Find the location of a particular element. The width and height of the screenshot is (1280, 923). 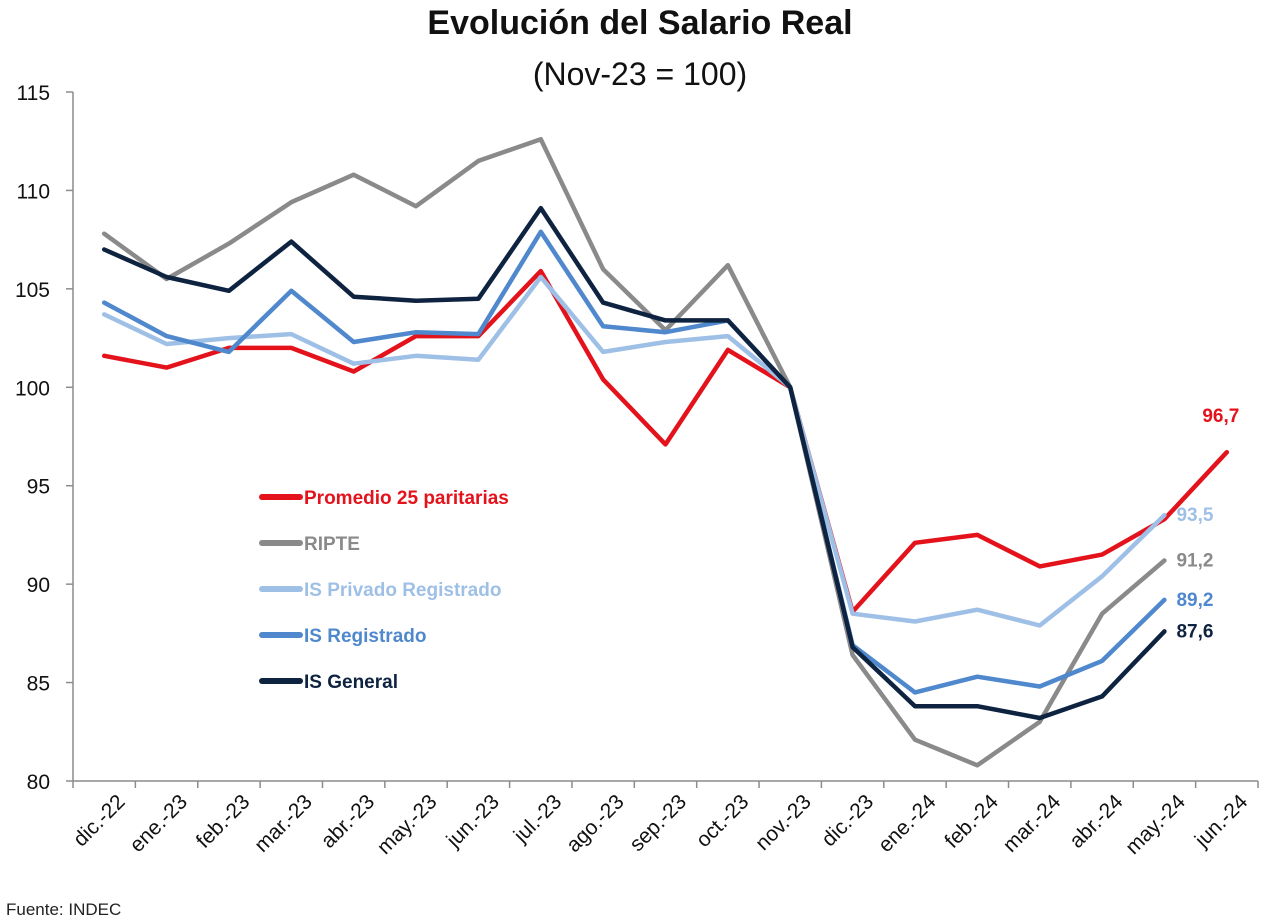

legend-label: Promedio 25 paritarias is located at coordinates (406, 498).